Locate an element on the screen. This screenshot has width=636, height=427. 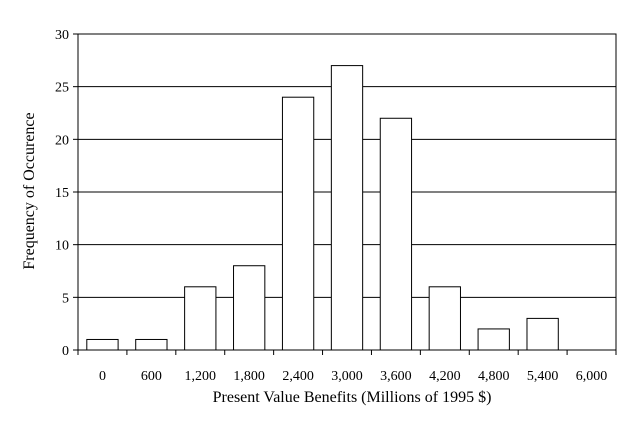
x-tick-label: 1,800 is located at coordinates (249, 376).